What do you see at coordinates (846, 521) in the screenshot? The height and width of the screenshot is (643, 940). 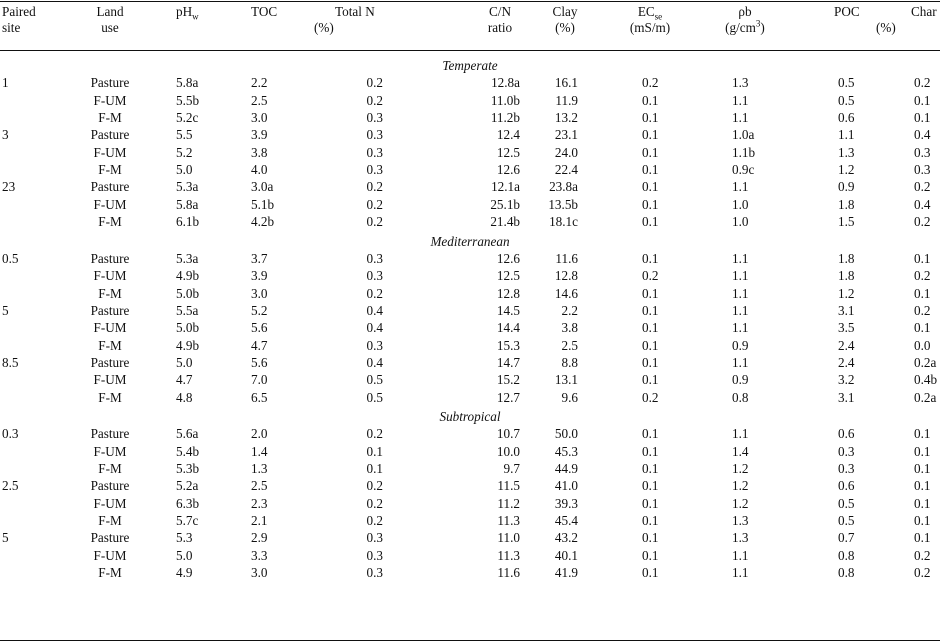 I see `cell-poc: 0.5` at bounding box center [846, 521].